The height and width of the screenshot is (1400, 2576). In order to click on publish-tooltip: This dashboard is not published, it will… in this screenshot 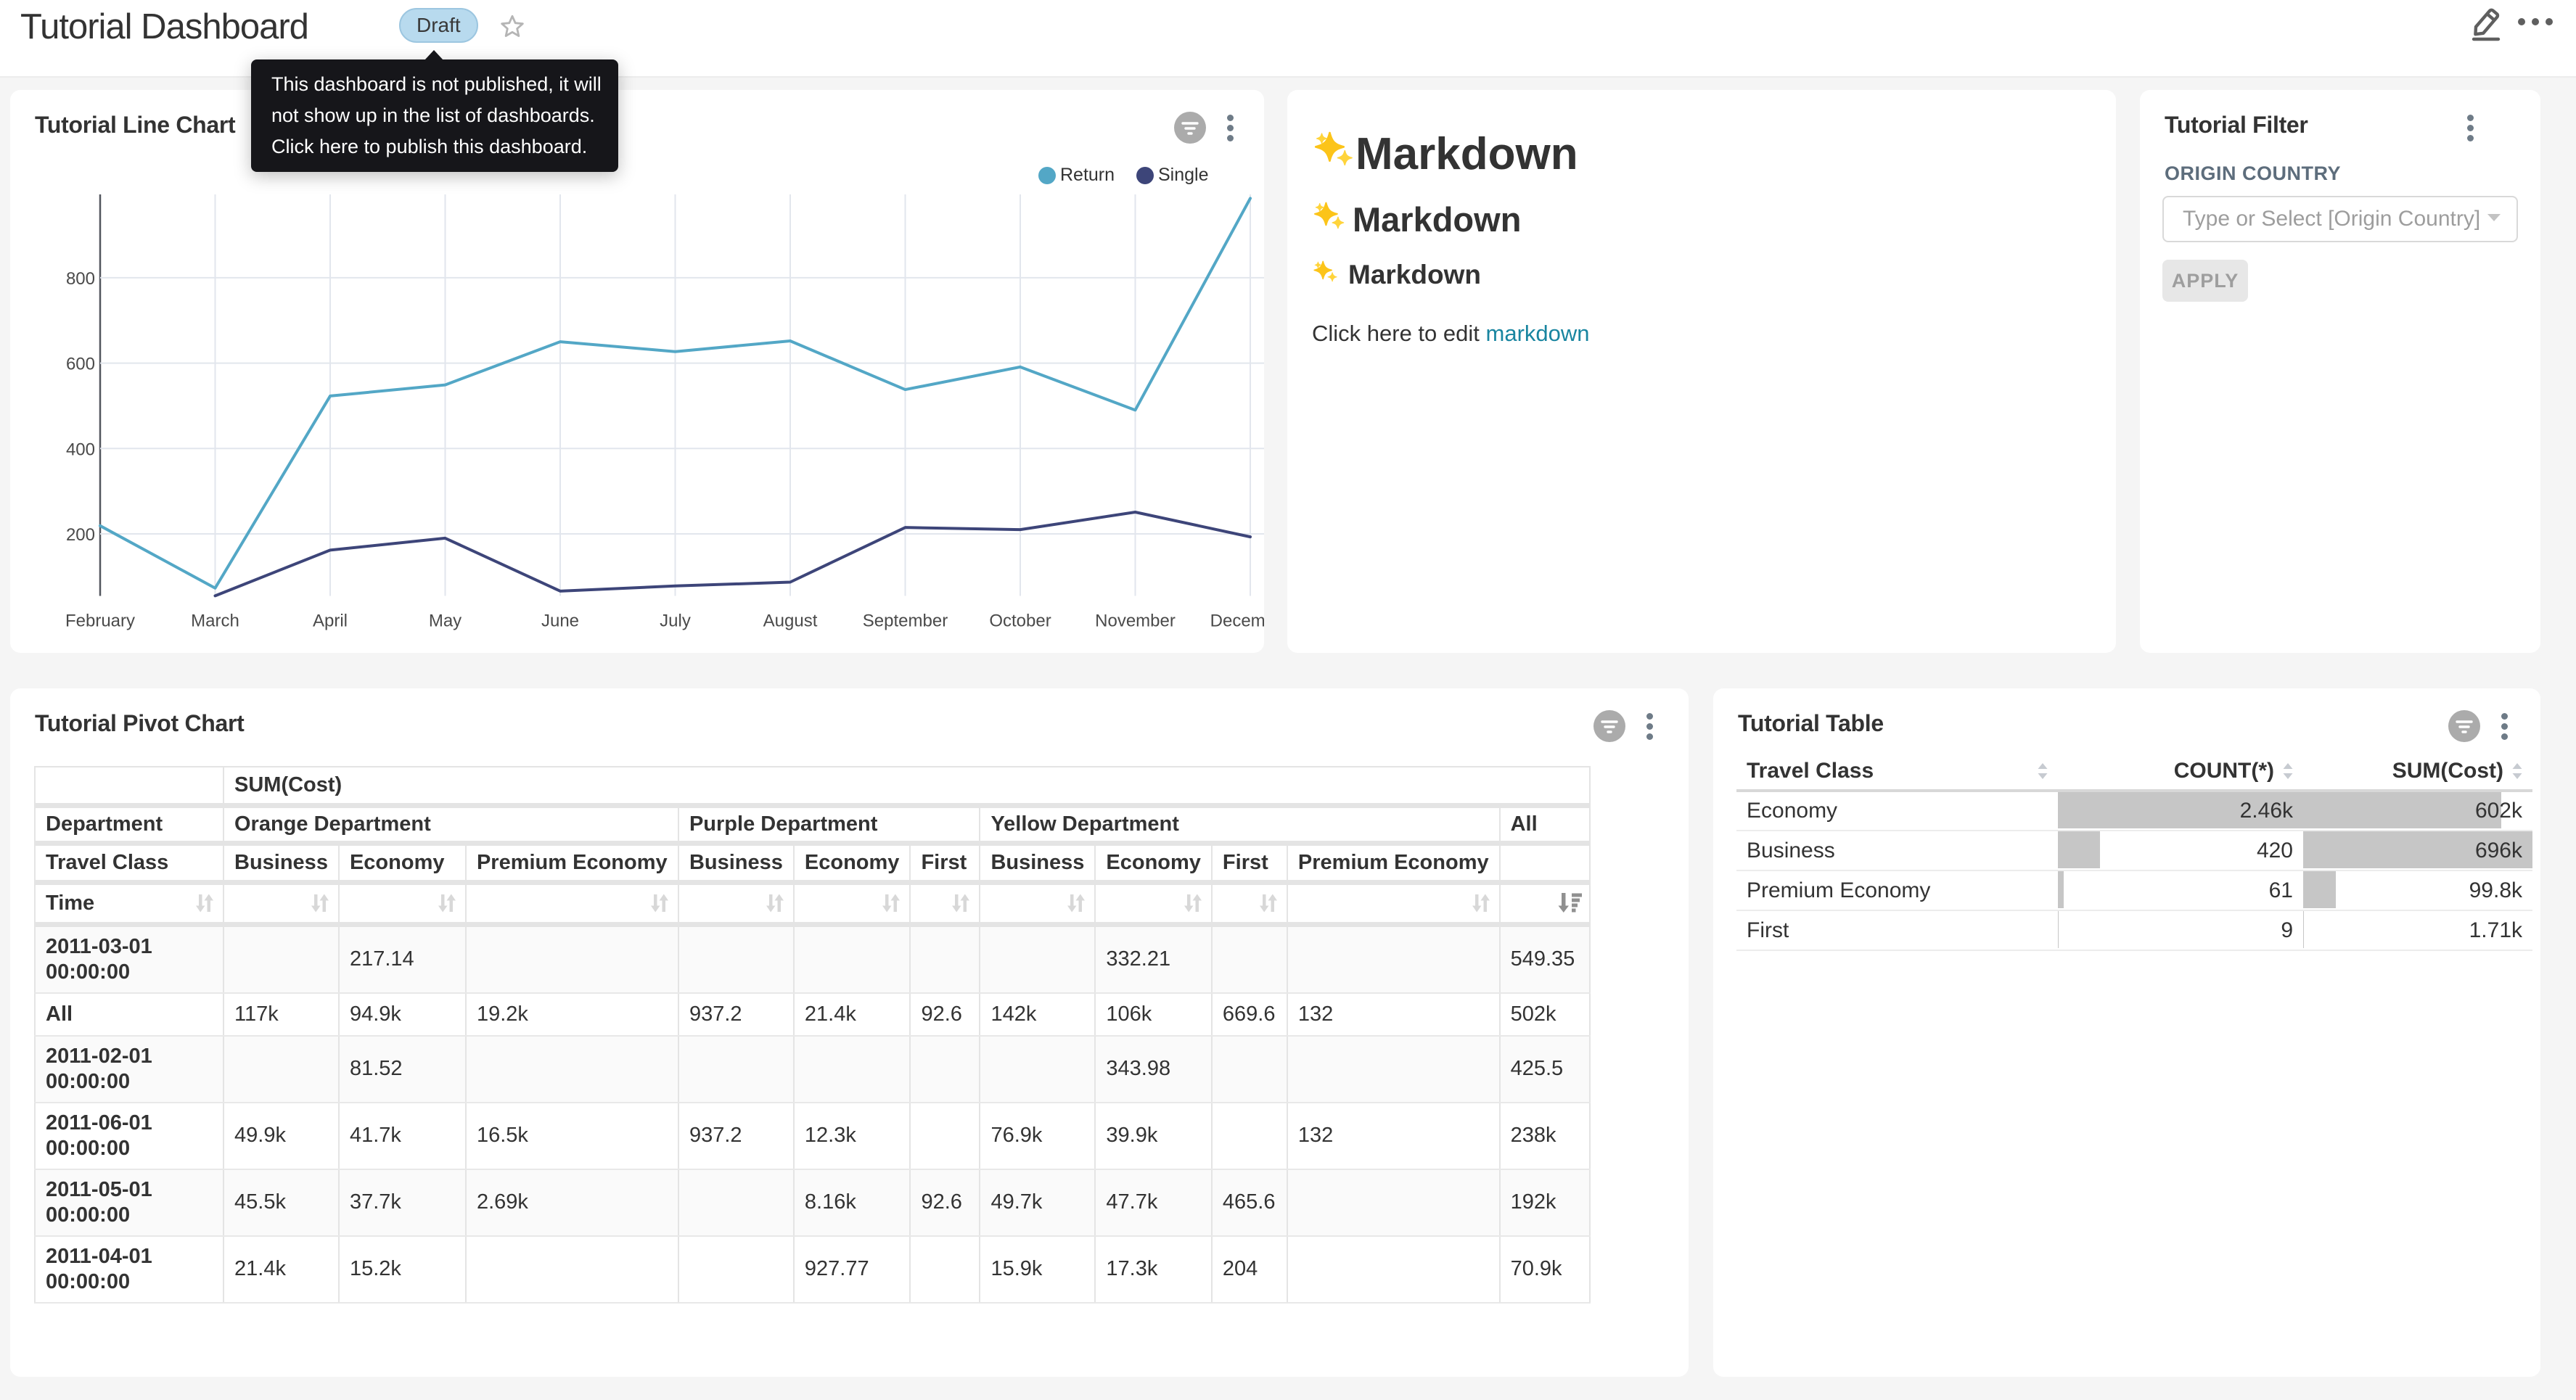, I will do `click(434, 111)`.